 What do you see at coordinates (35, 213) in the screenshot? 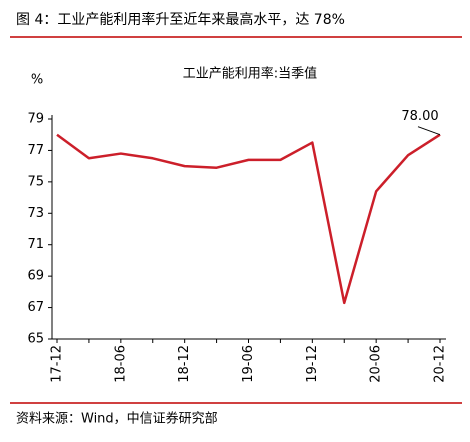
I see `y-tick-label: 73` at bounding box center [35, 213].